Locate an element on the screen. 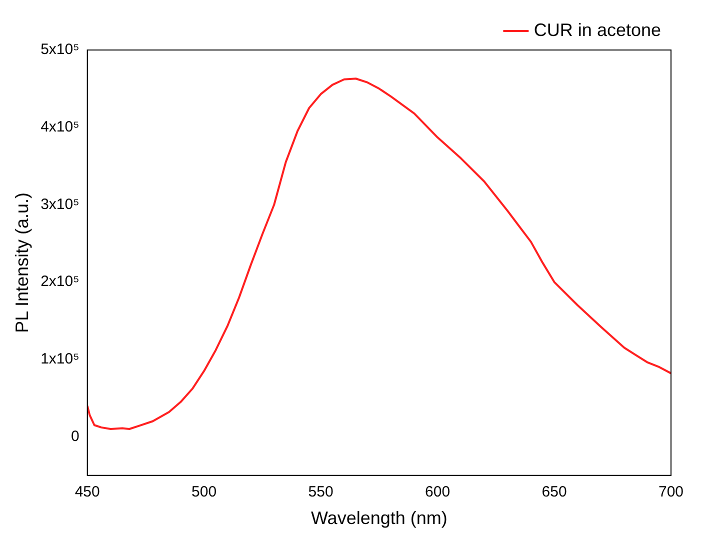  y-tick-label: 5x10⁵ is located at coordinates (60, 49).